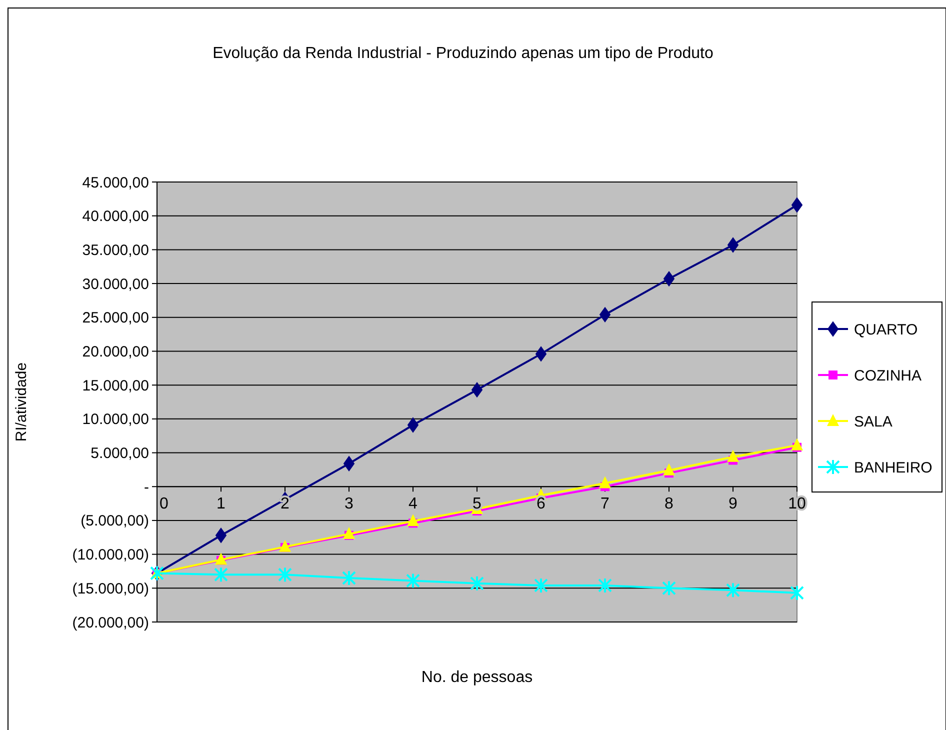 The height and width of the screenshot is (730, 946). I want to click on x-axis-title: No. de pessoas, so click(477, 677).